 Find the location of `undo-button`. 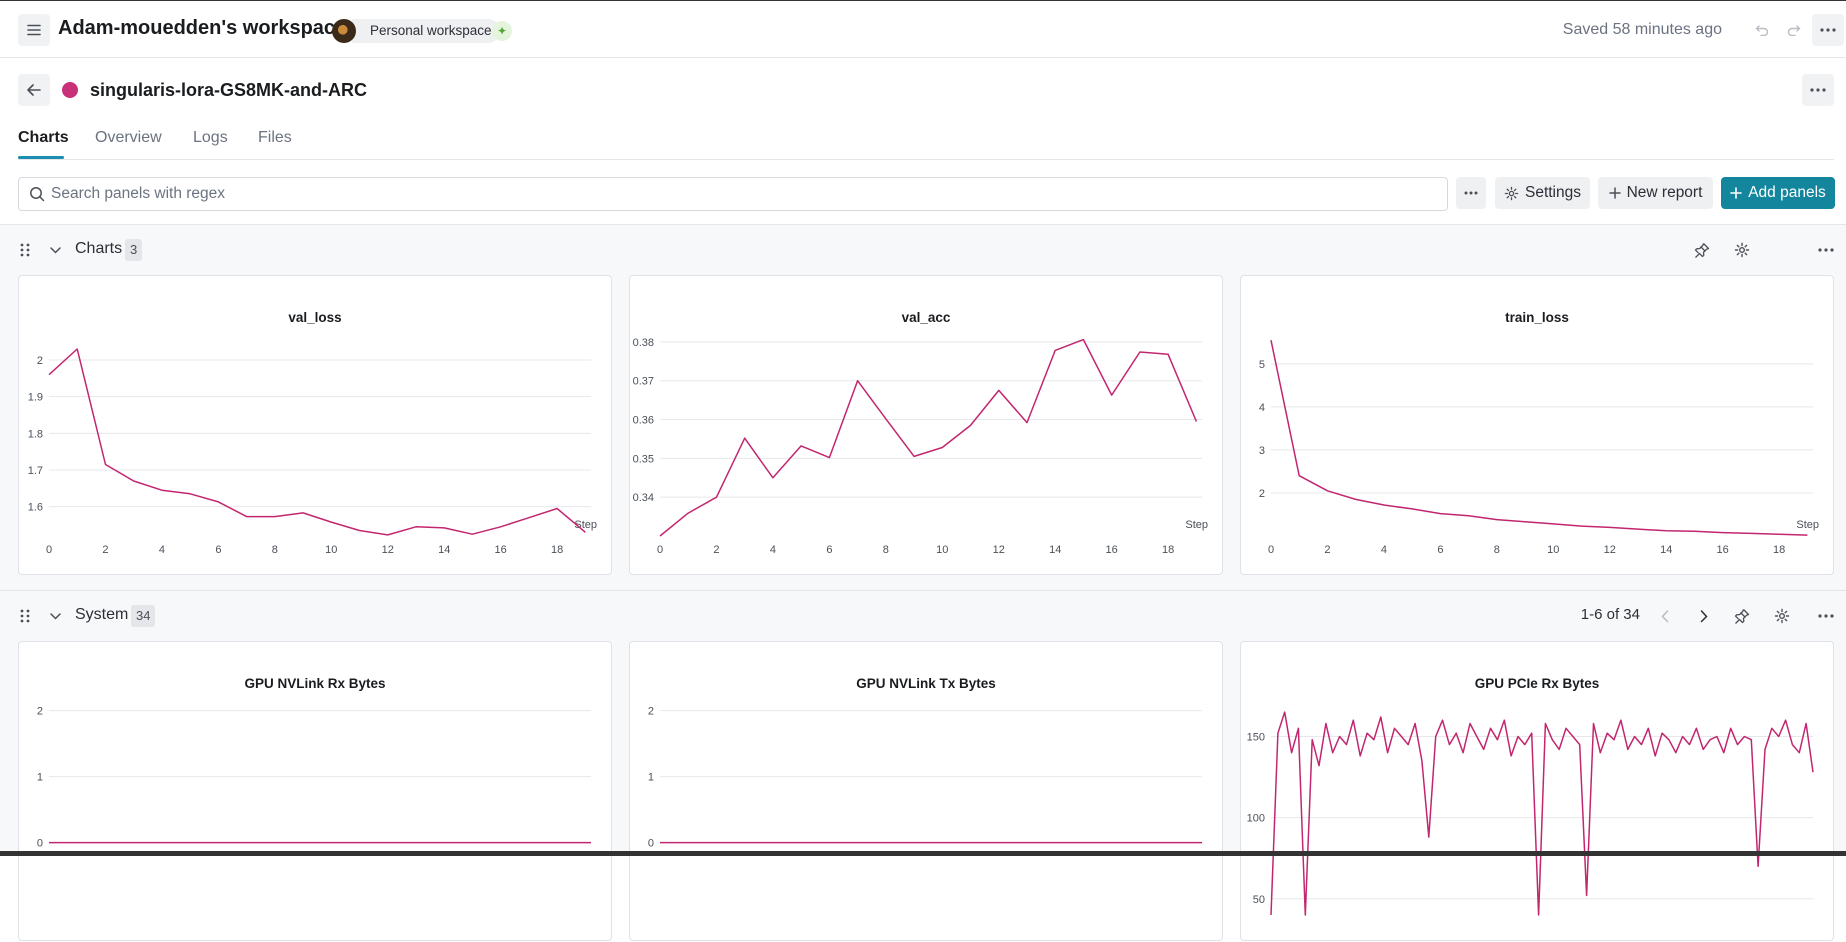

undo-button is located at coordinates (1762, 30).